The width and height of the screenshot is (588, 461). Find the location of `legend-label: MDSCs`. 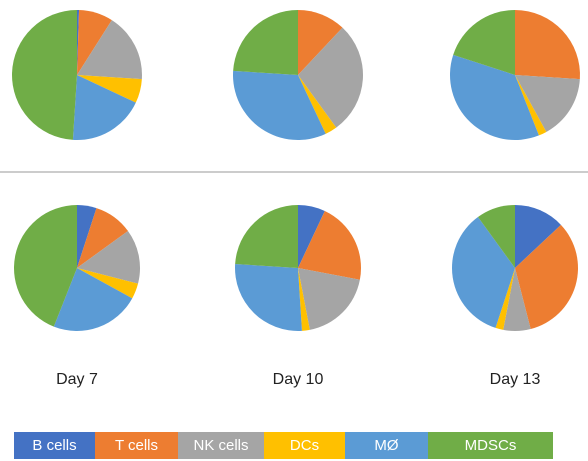

legend-label: MDSCs is located at coordinates (491, 445).